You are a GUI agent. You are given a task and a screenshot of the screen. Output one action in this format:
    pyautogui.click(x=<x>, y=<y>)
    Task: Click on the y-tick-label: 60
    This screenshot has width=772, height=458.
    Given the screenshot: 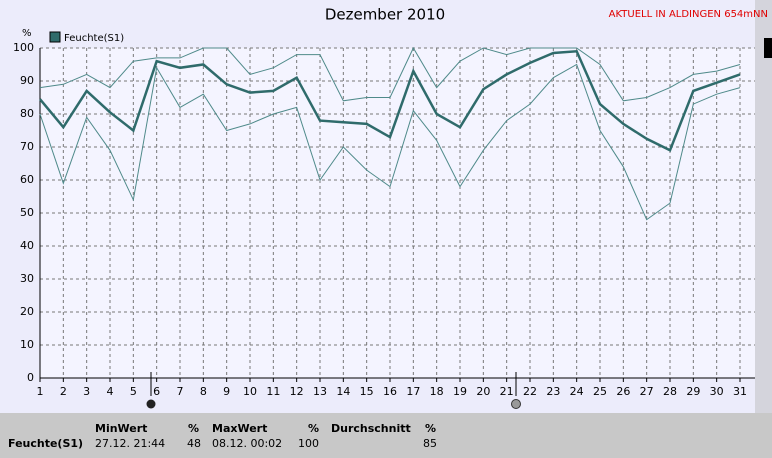 What is the action you would take?
    pyautogui.click(x=27, y=179)
    